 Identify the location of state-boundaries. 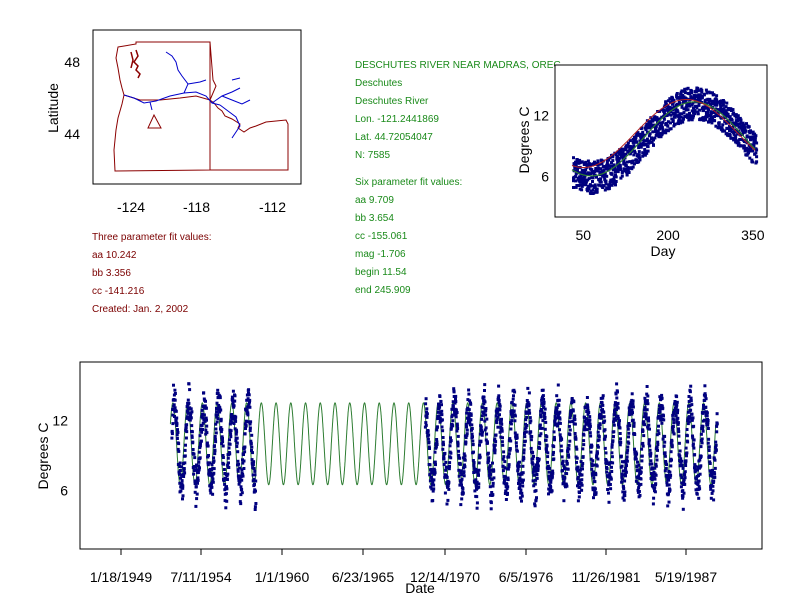
(201, 106).